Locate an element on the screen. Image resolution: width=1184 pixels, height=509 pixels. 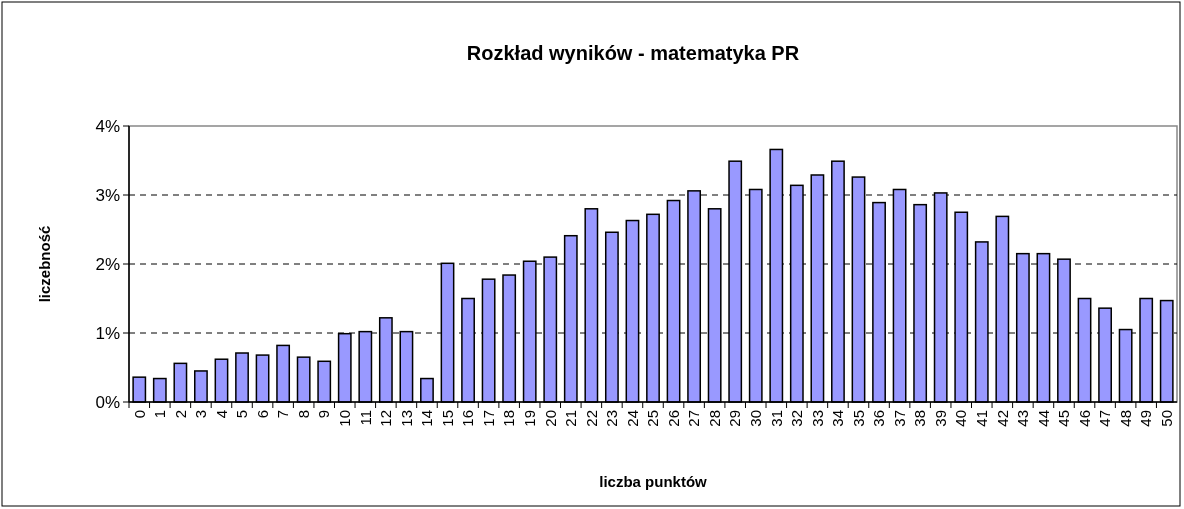
x-tick-label: 12 is located at coordinates (386, 418).